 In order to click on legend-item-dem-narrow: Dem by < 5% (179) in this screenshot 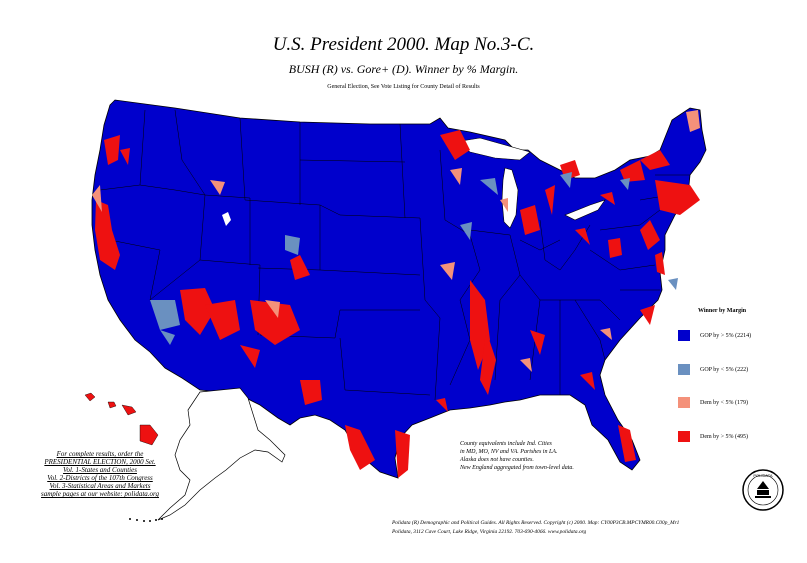, I will do `click(713, 402)`.